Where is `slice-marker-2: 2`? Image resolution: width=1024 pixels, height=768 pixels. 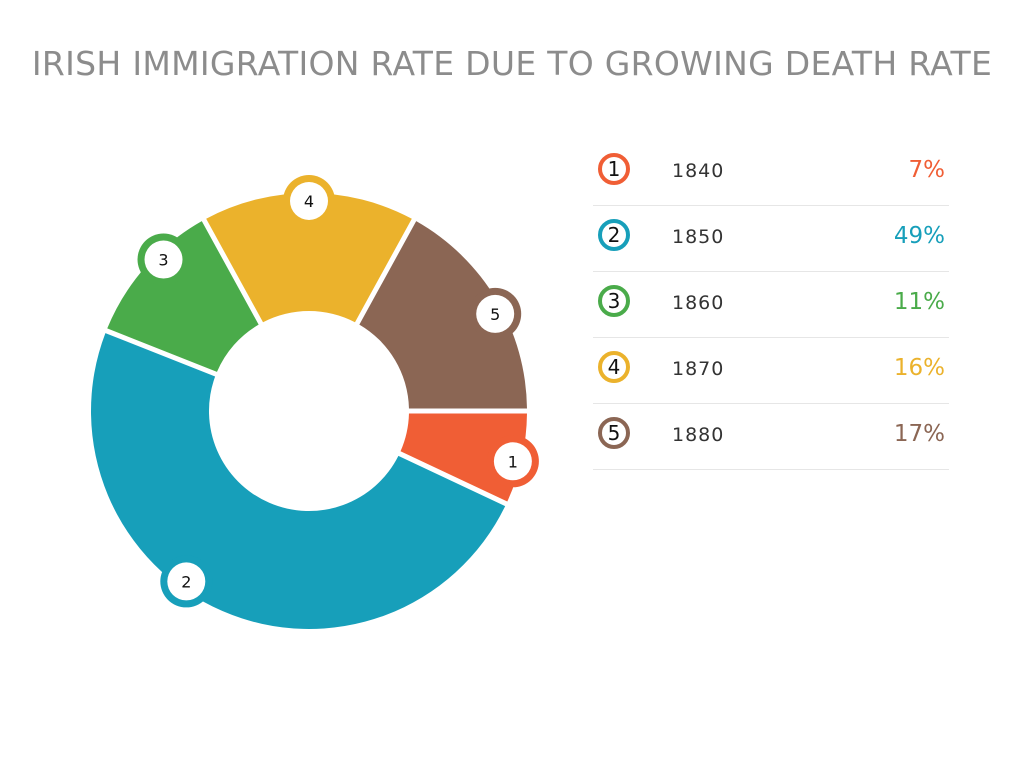
slice-marker-2: 2 is located at coordinates (186, 581).